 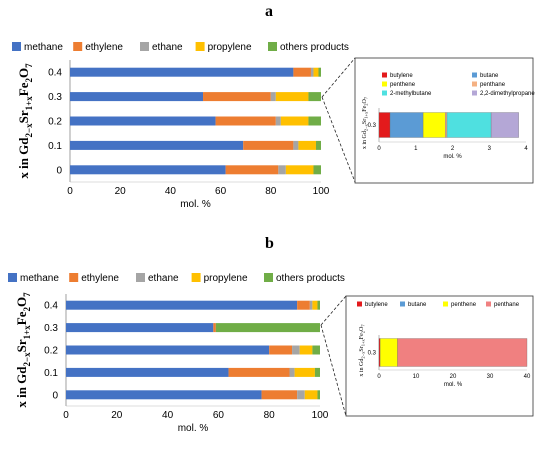 What do you see at coordinates (55, 73) in the screenshot?
I see `y-tick-label: 0.4` at bounding box center [55, 73].